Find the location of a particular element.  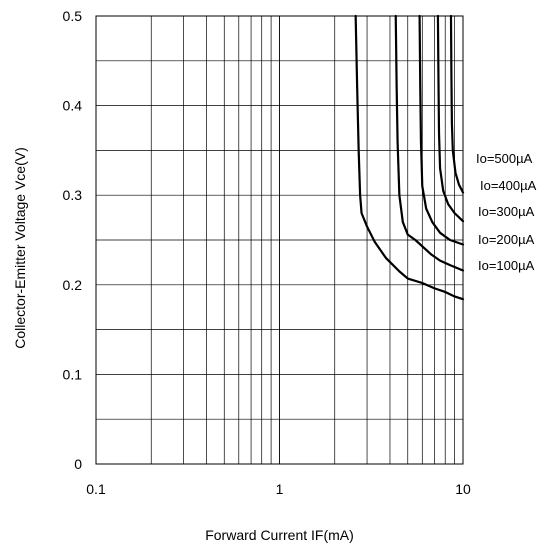

x-axis-label: Forward Current IF(mA) is located at coordinates (279, 535).